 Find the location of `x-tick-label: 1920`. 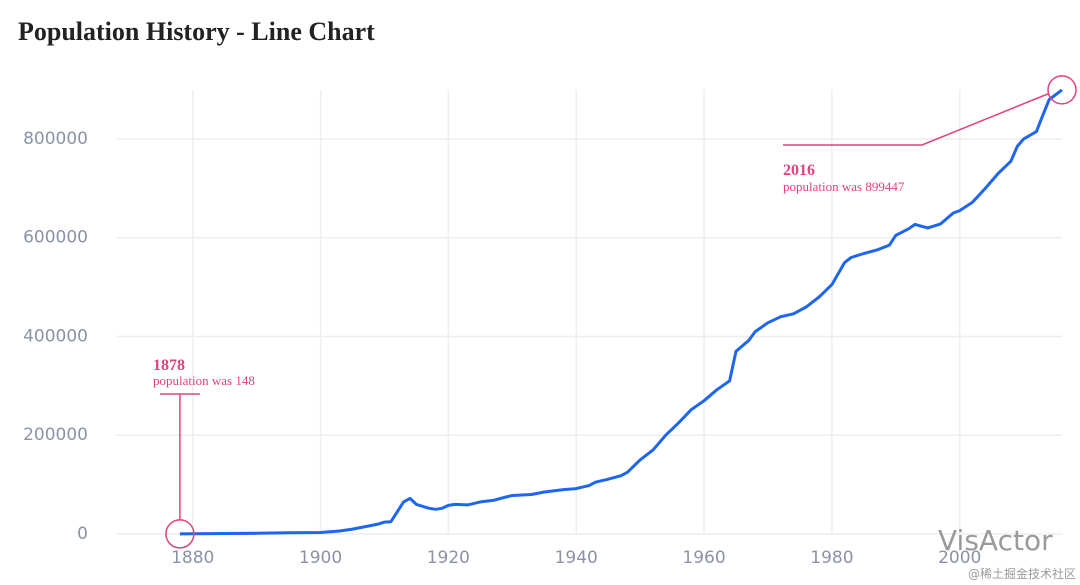

x-tick-label: 1920 is located at coordinates (448, 558).